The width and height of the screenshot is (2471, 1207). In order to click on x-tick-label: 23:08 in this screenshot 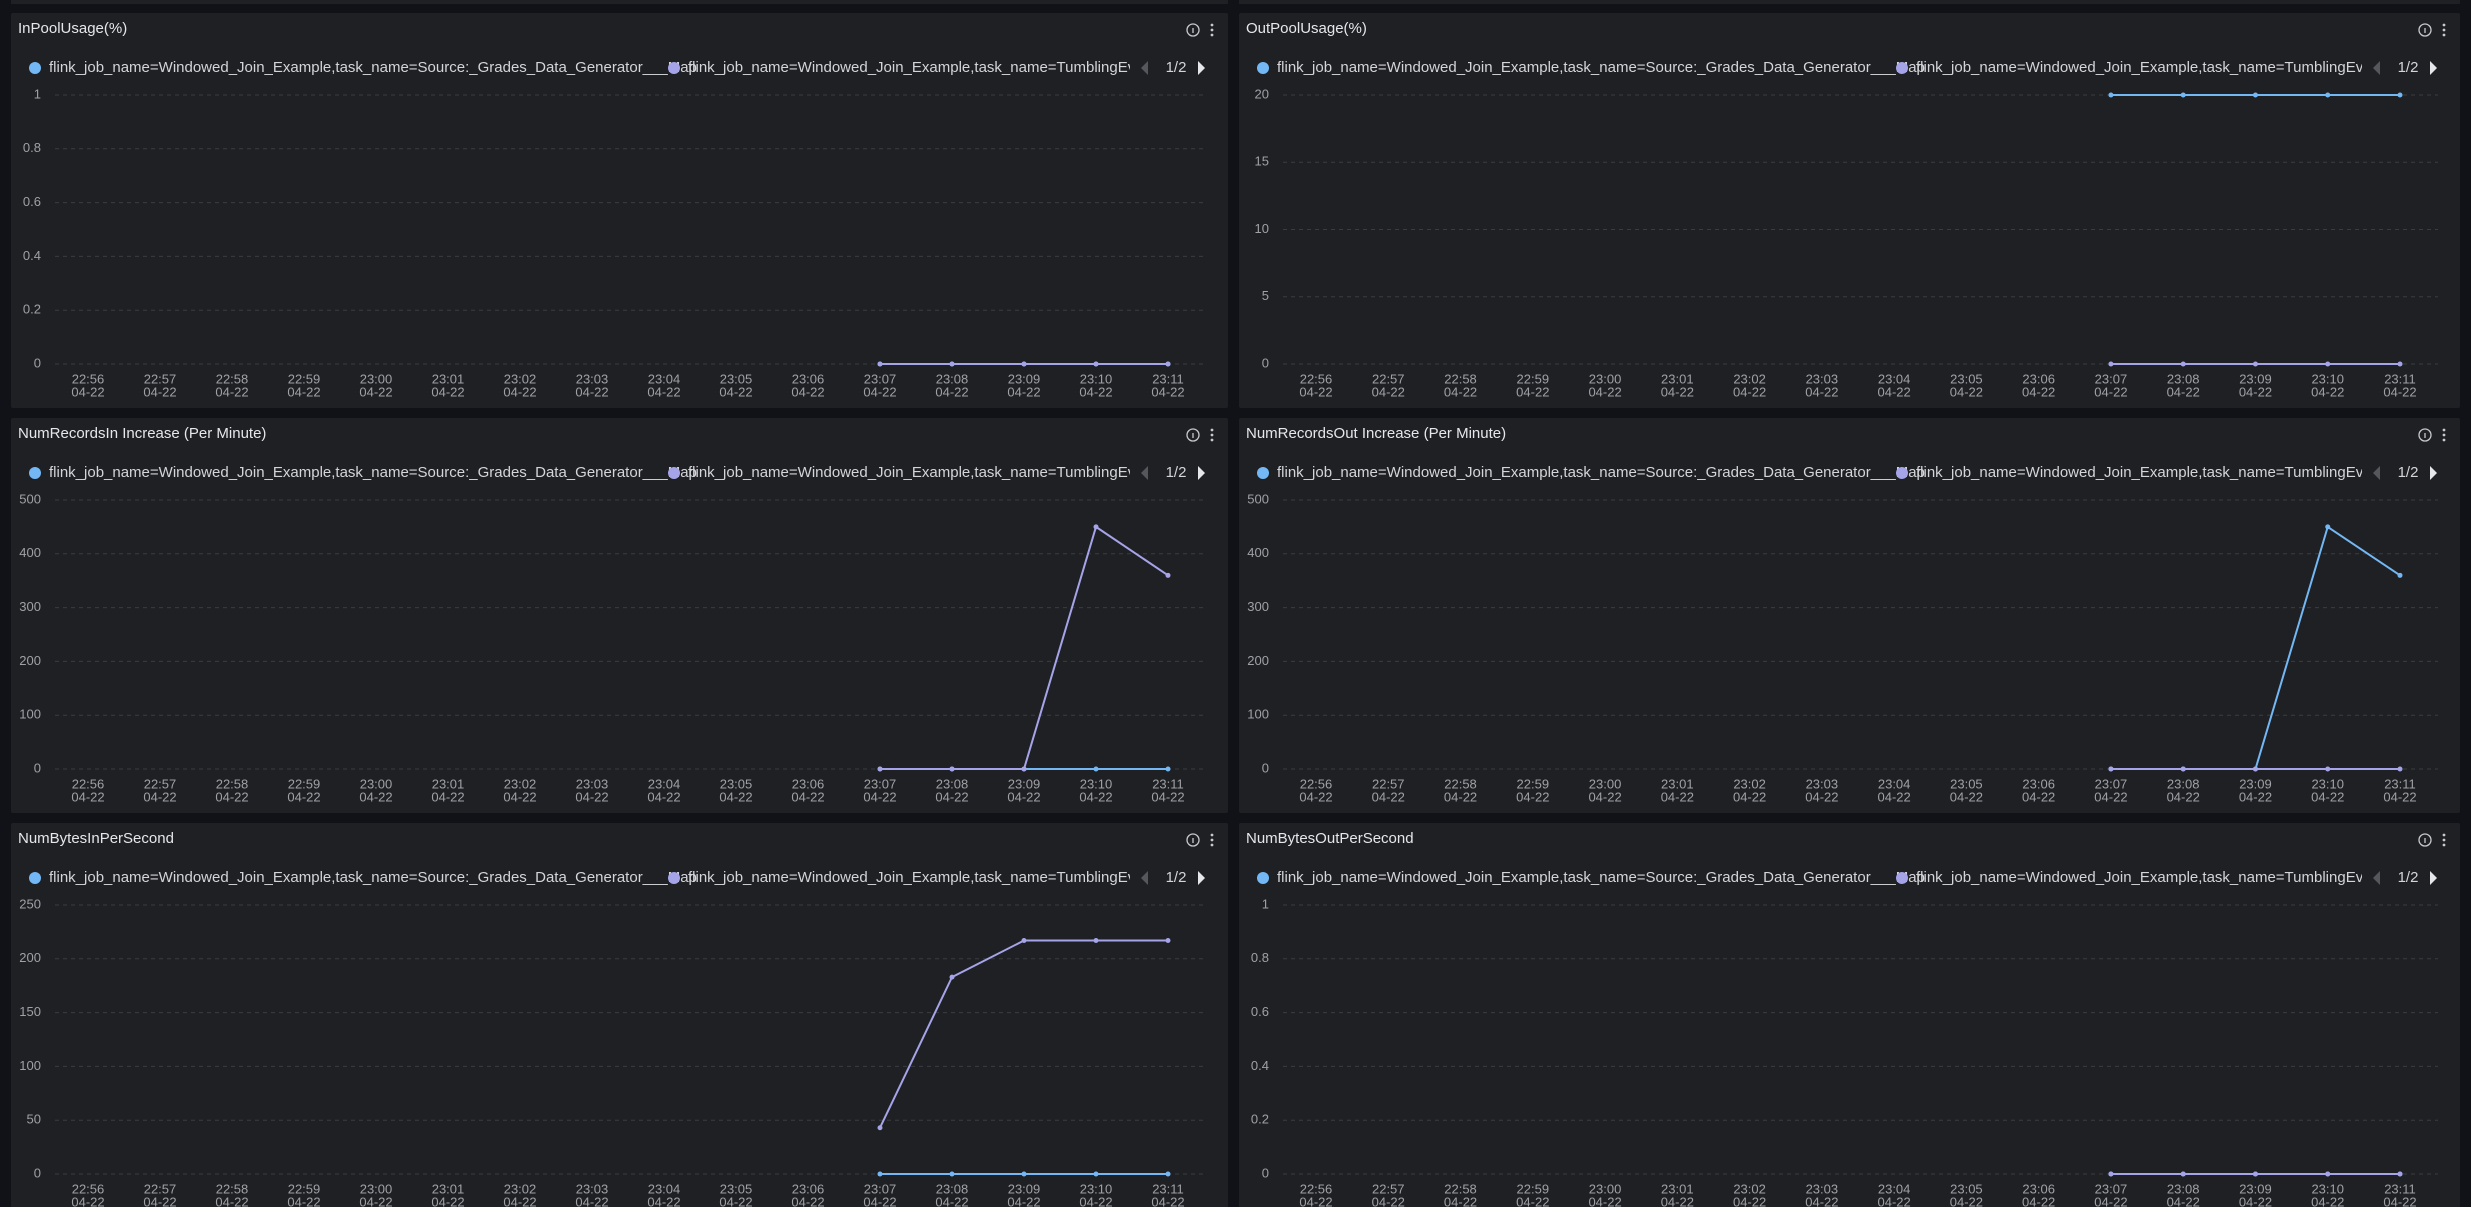, I will do `click(952, 783)`.